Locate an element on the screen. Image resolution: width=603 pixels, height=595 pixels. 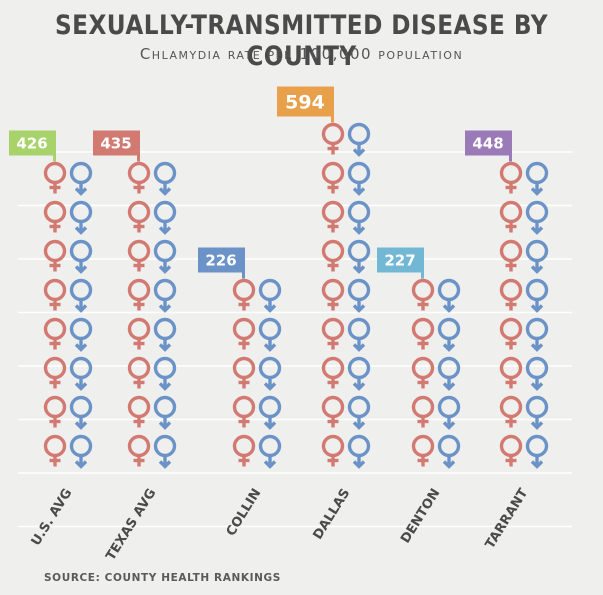
category-tick-label: TEXAS AVG is located at coordinates (131, 523).